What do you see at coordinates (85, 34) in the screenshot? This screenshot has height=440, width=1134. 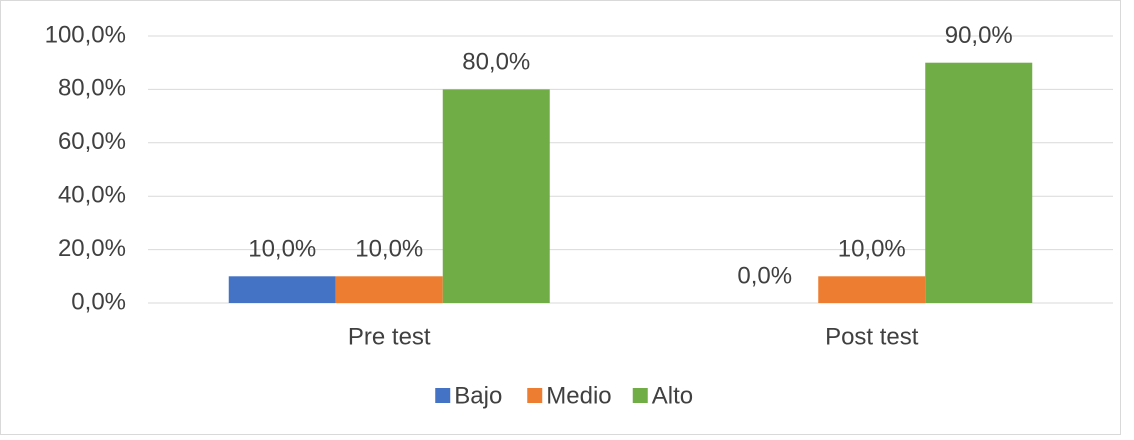 I see `y-tick-label: 100,0%` at bounding box center [85, 34].